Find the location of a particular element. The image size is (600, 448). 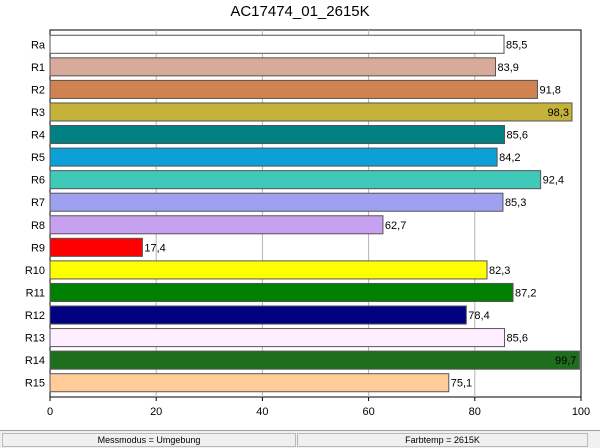

x-tick-label: 40 is located at coordinates (262, 412).